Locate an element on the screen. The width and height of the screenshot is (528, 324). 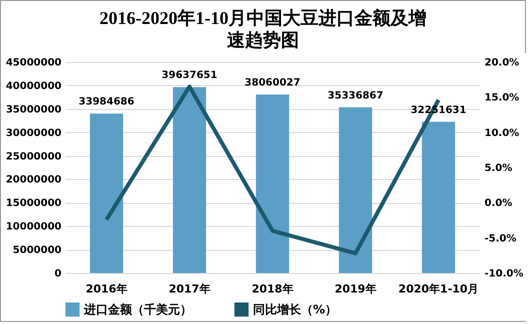
y-tick-label: 20000000 is located at coordinates (34, 180).